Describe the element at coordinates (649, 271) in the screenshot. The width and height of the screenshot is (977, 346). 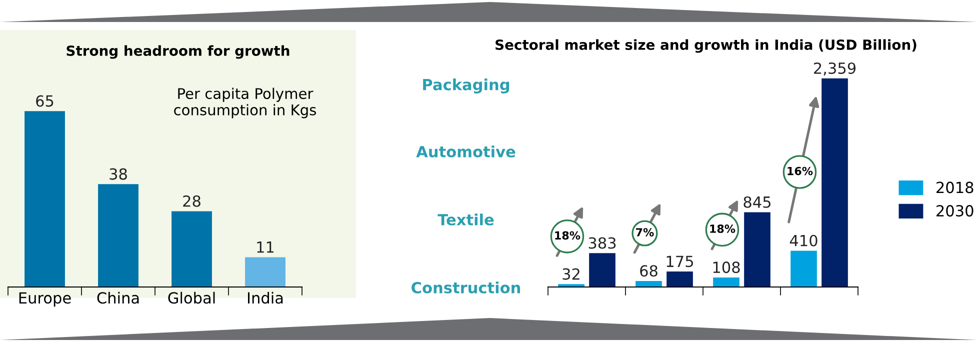
I see `data-label: 68` at that location.